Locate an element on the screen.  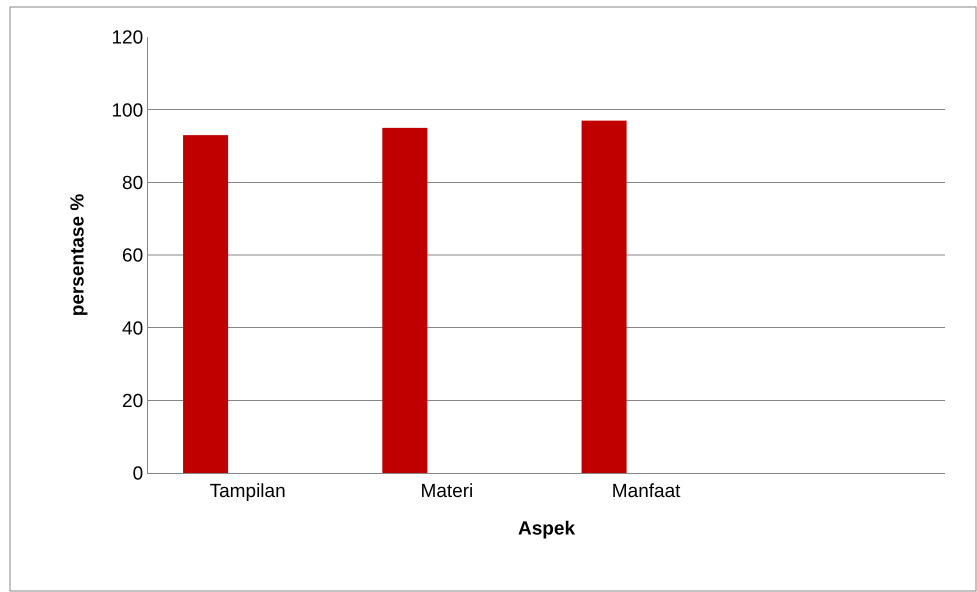
x-tick-label: Tampilan is located at coordinates (248, 491).